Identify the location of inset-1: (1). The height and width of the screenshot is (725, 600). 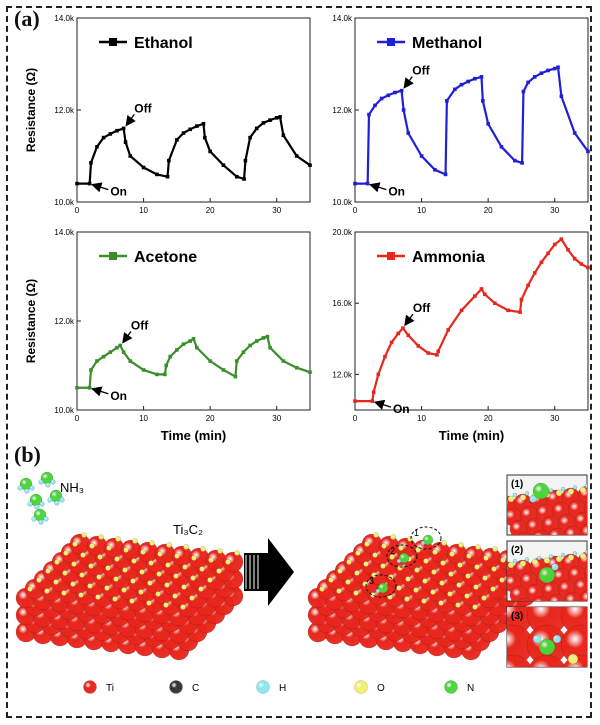
(547, 505).